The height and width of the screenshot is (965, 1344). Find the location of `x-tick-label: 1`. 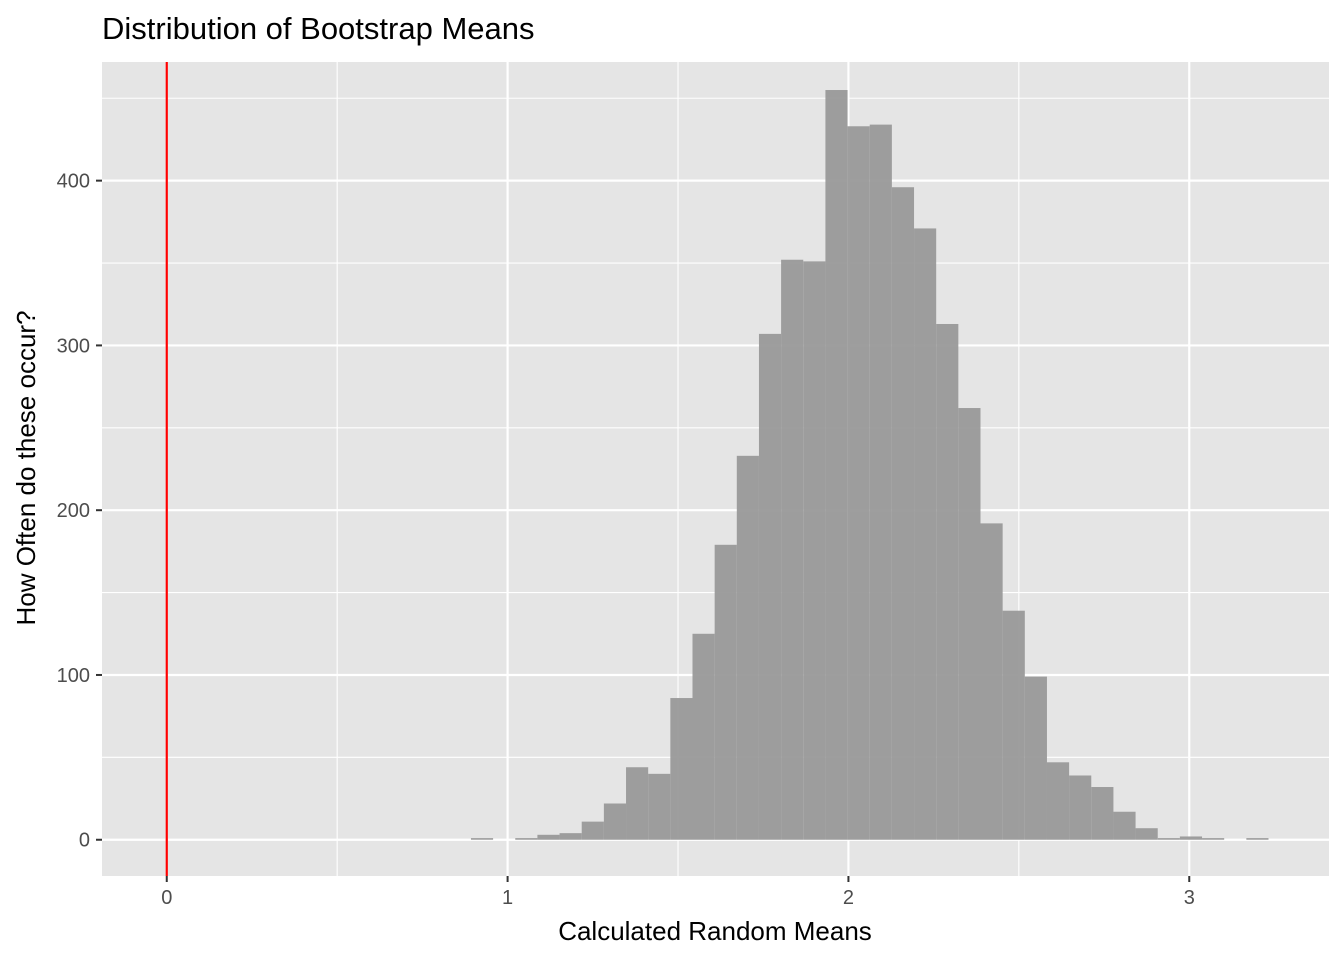

x-tick-label: 1 is located at coordinates (507, 898).